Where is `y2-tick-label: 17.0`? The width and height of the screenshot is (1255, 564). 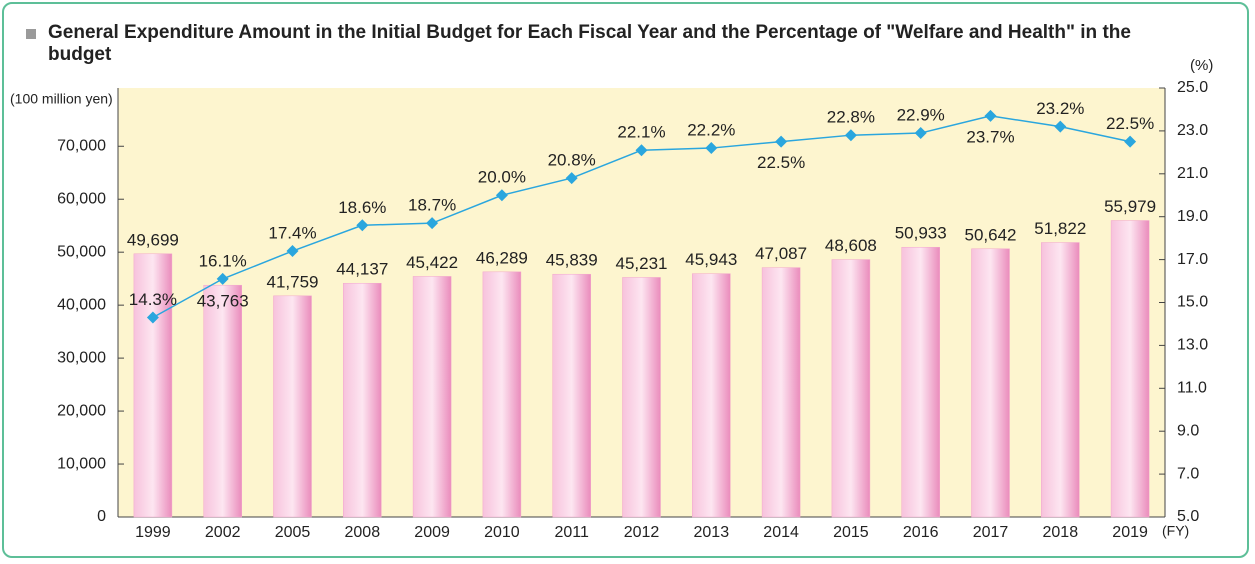 y2-tick-label: 17.0 is located at coordinates (1192, 259).